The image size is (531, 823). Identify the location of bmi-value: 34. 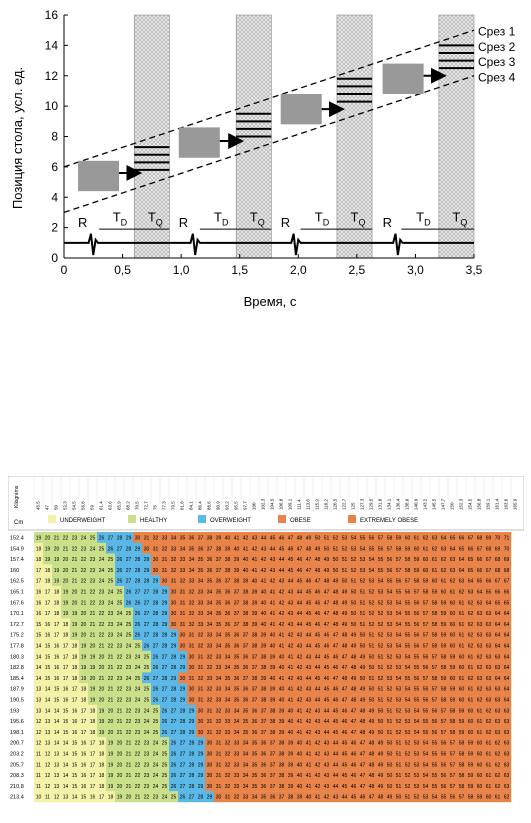
(219, 679).